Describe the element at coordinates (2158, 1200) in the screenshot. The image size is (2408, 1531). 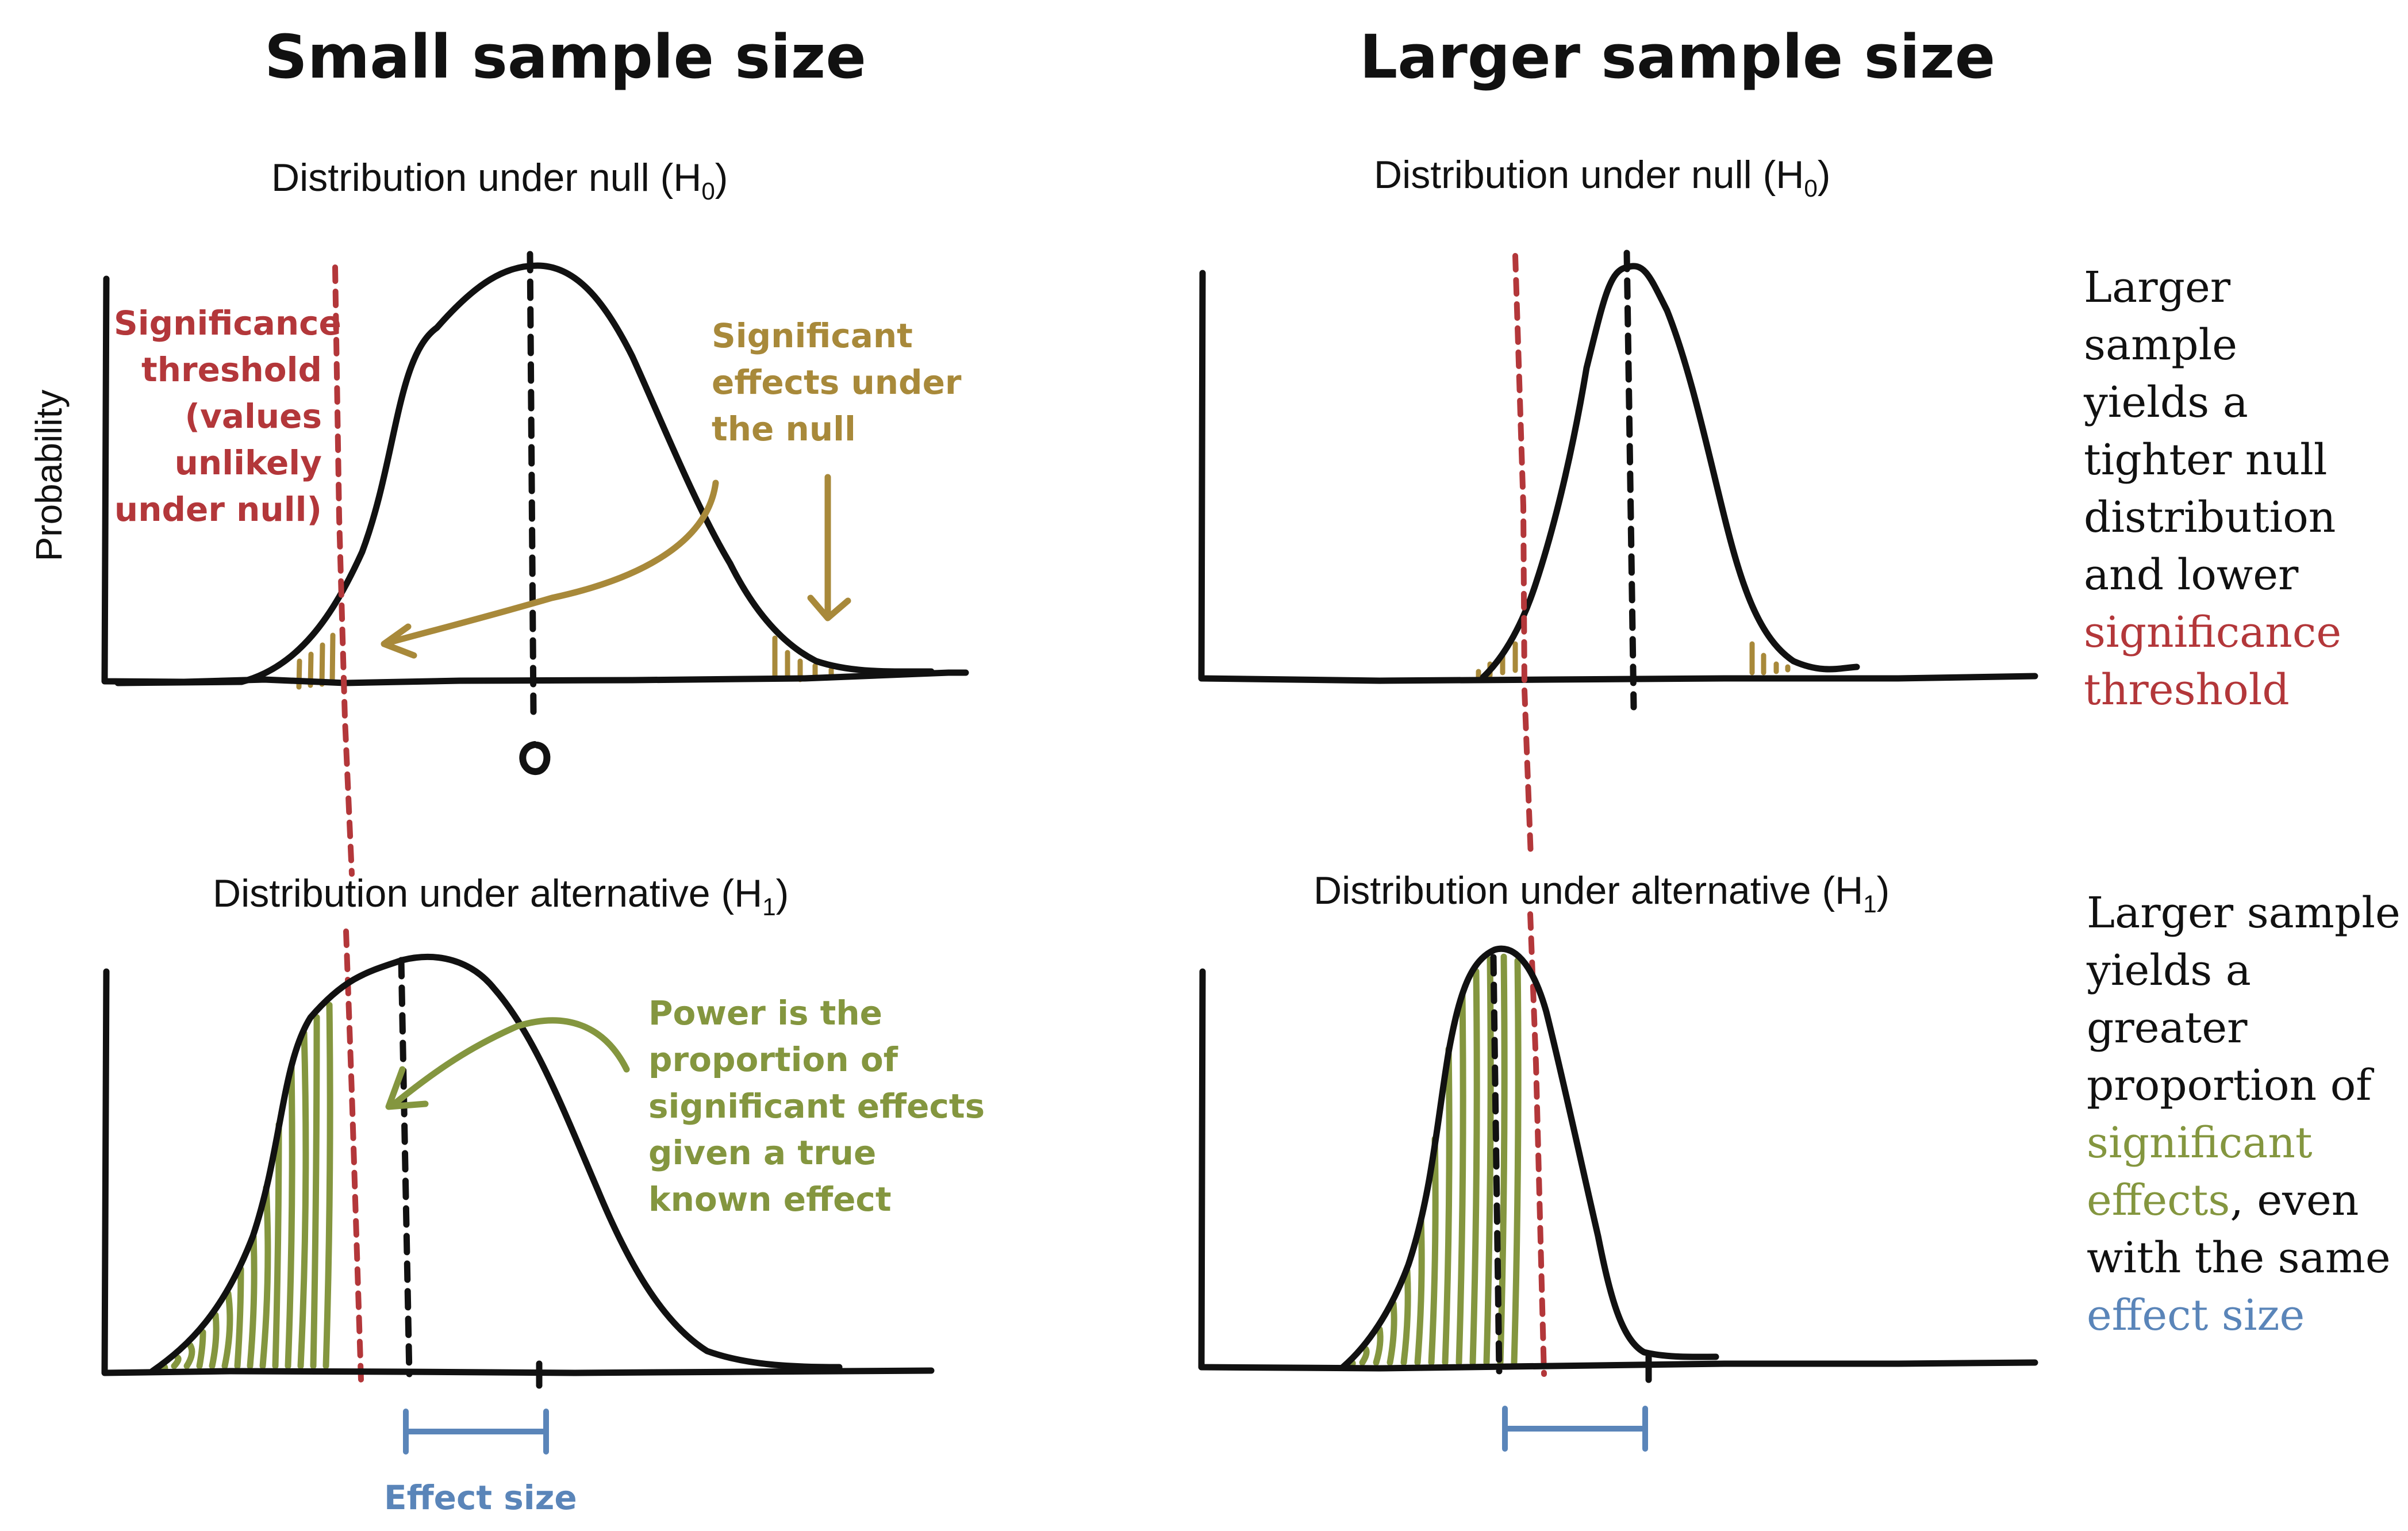
I see `note-highlight-effects: effects` at that location.